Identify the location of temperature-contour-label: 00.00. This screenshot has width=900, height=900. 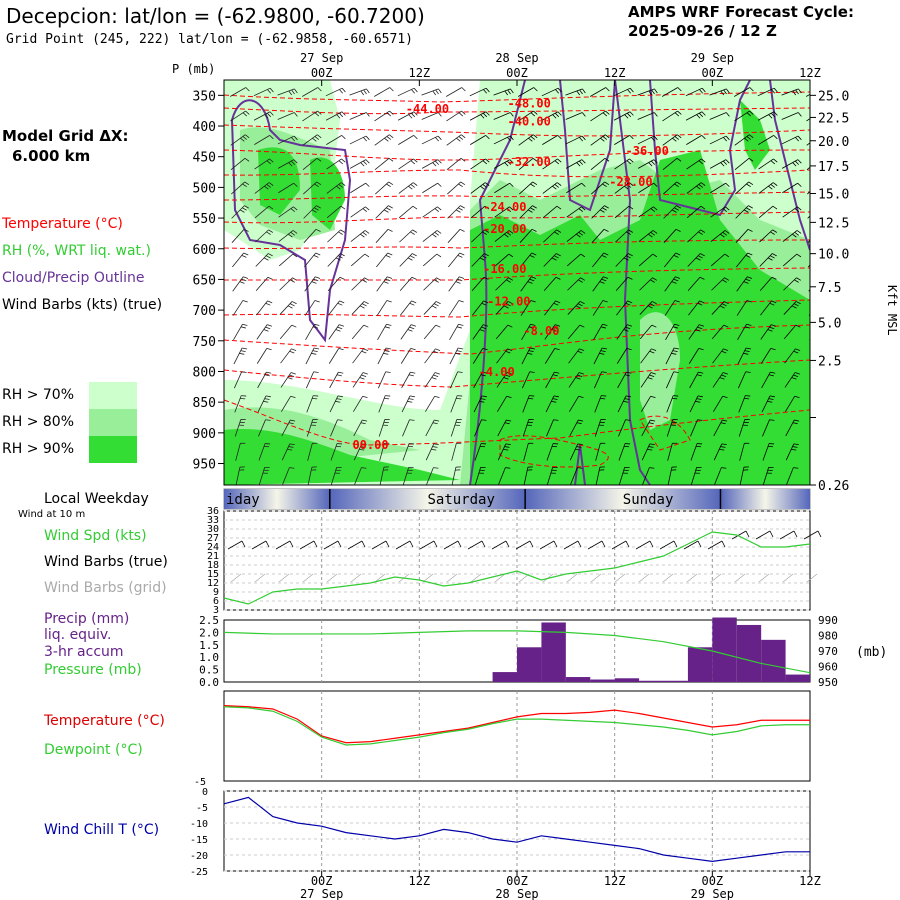
(370, 445).